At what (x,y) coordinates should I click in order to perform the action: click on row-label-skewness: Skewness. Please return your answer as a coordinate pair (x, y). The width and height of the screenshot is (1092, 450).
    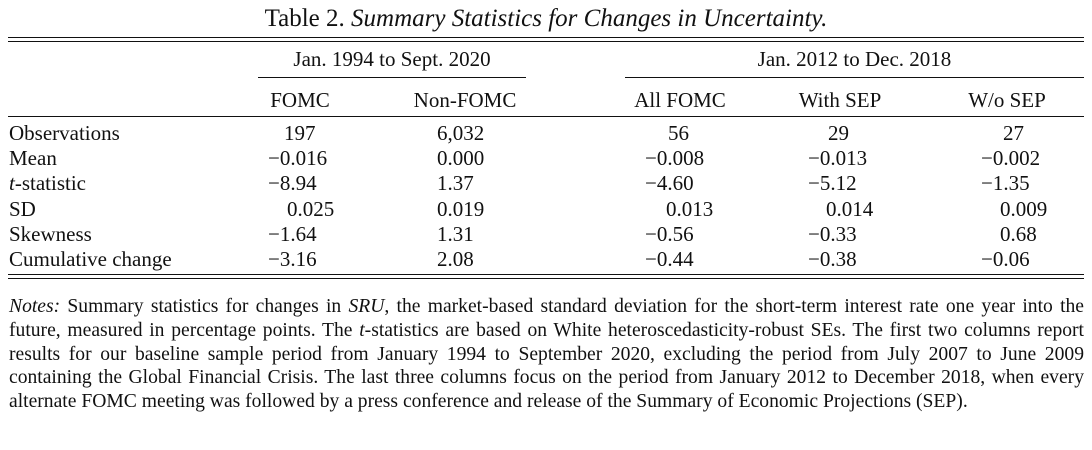
    Looking at the image, I should click on (50, 234).